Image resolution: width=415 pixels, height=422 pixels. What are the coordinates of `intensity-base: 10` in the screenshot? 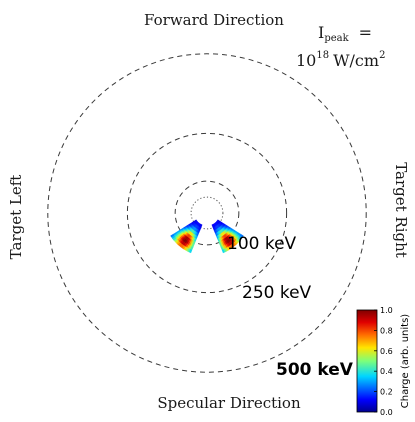 It's located at (306, 60).